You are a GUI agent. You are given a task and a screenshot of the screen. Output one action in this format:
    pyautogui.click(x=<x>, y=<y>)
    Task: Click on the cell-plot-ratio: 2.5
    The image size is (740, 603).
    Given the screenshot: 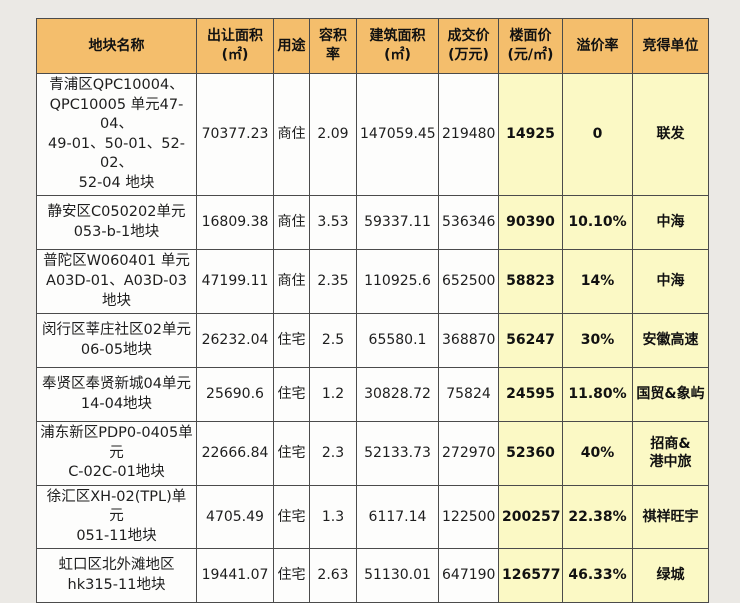 What is the action you would take?
    pyautogui.click(x=333, y=341)
    